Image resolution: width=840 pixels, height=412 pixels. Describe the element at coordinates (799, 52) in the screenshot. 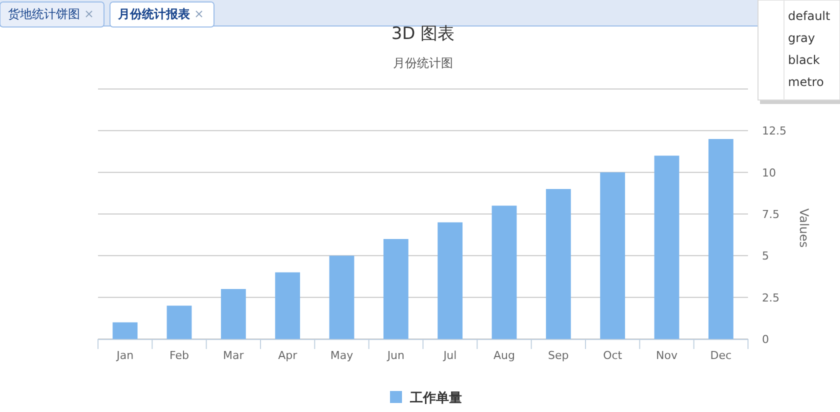

I see `menu: default gray black metro` at that location.